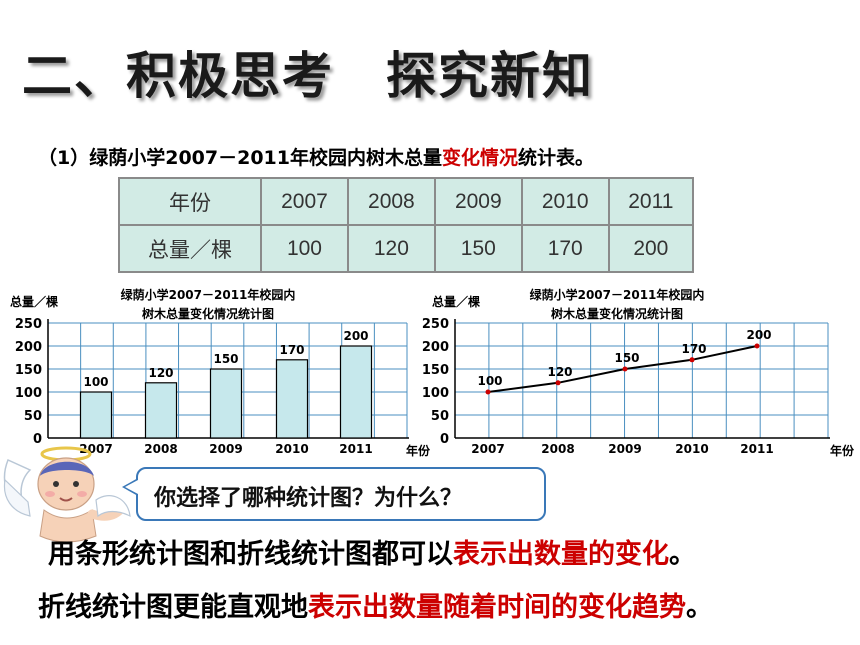  What do you see at coordinates (190, 248) in the screenshot?
I see `table-header-total: 总量／棵` at bounding box center [190, 248].